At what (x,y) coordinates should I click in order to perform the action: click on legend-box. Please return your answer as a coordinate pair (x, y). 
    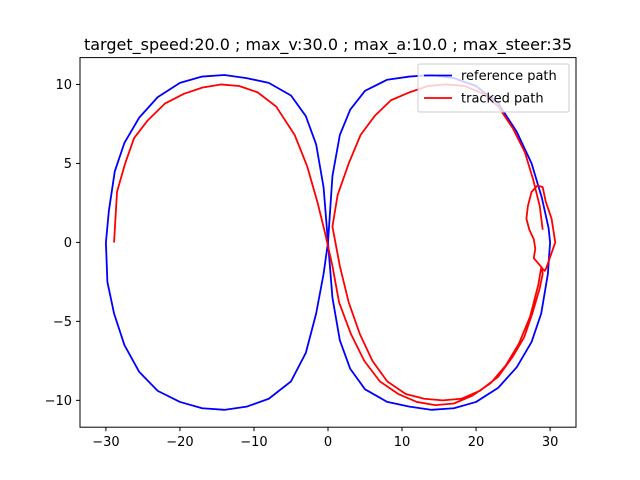
    Looking at the image, I should click on (493, 88).